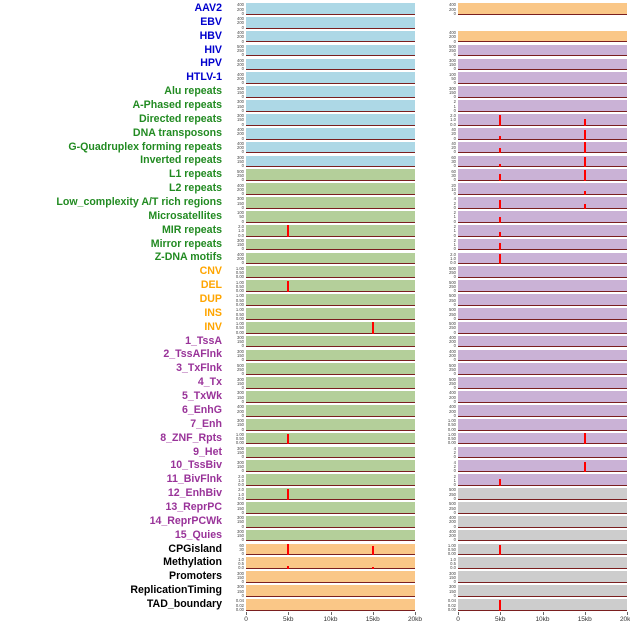 The width and height of the screenshot is (630, 630). What do you see at coordinates (139, 202) in the screenshot?
I see `row-label: Low_complexity A/T rich regions` at bounding box center [139, 202].